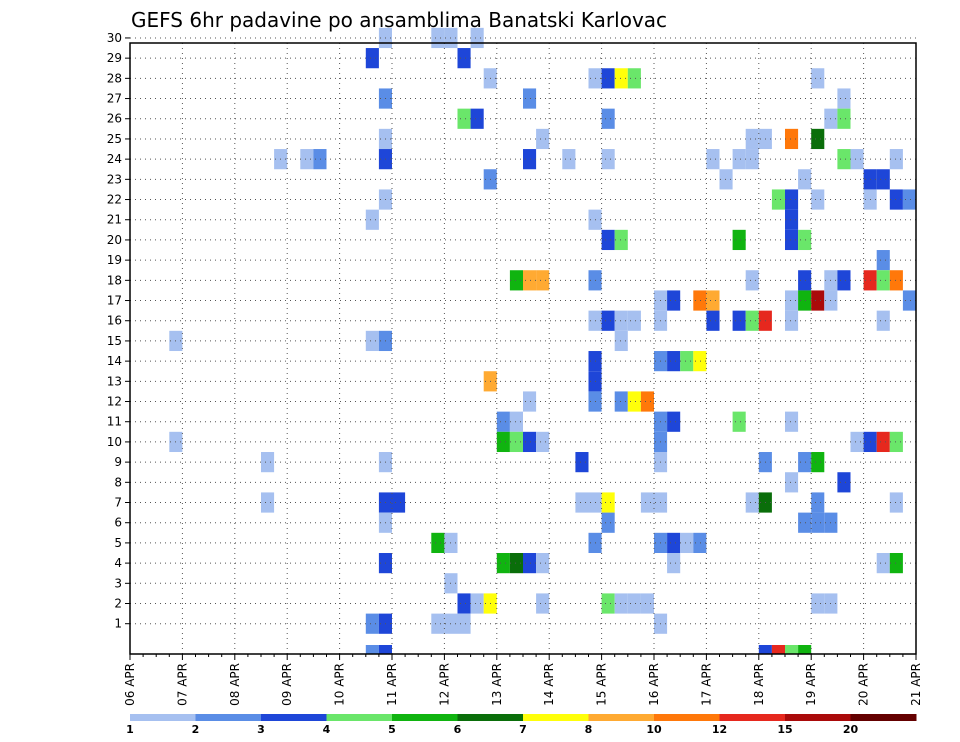 Image resolution: width=960 pixels, height=742 pixels. I want to click on y-tick-label: 7, so click(118, 503).